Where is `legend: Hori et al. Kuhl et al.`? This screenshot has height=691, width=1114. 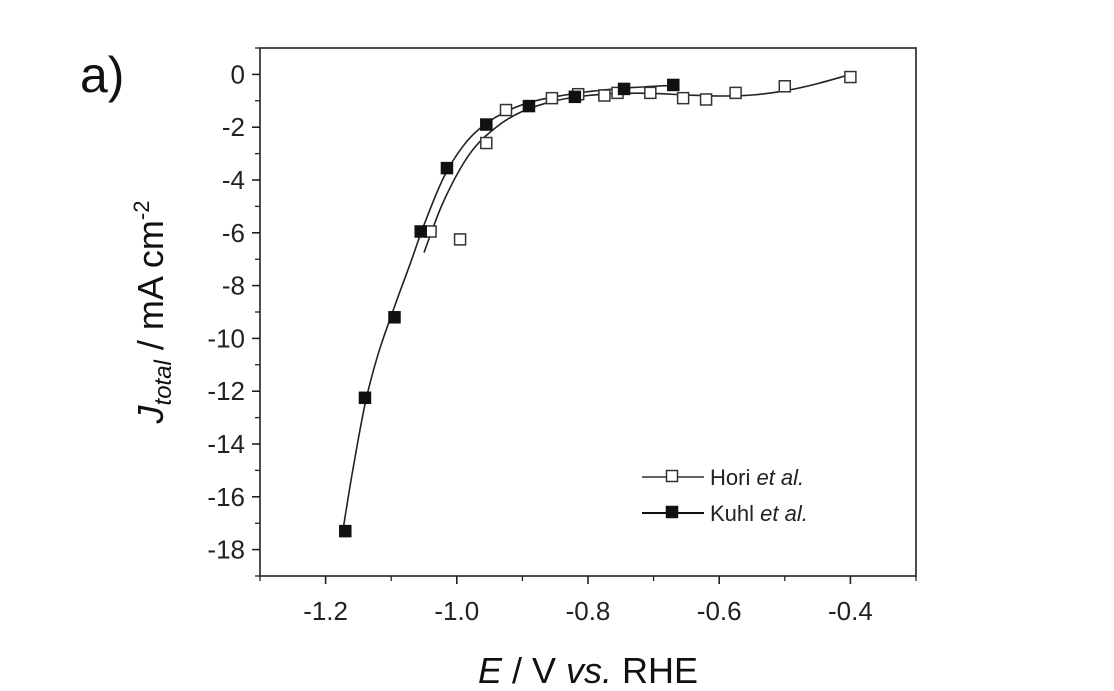 legend: Hori et al. Kuhl et al. is located at coordinates (725, 495).